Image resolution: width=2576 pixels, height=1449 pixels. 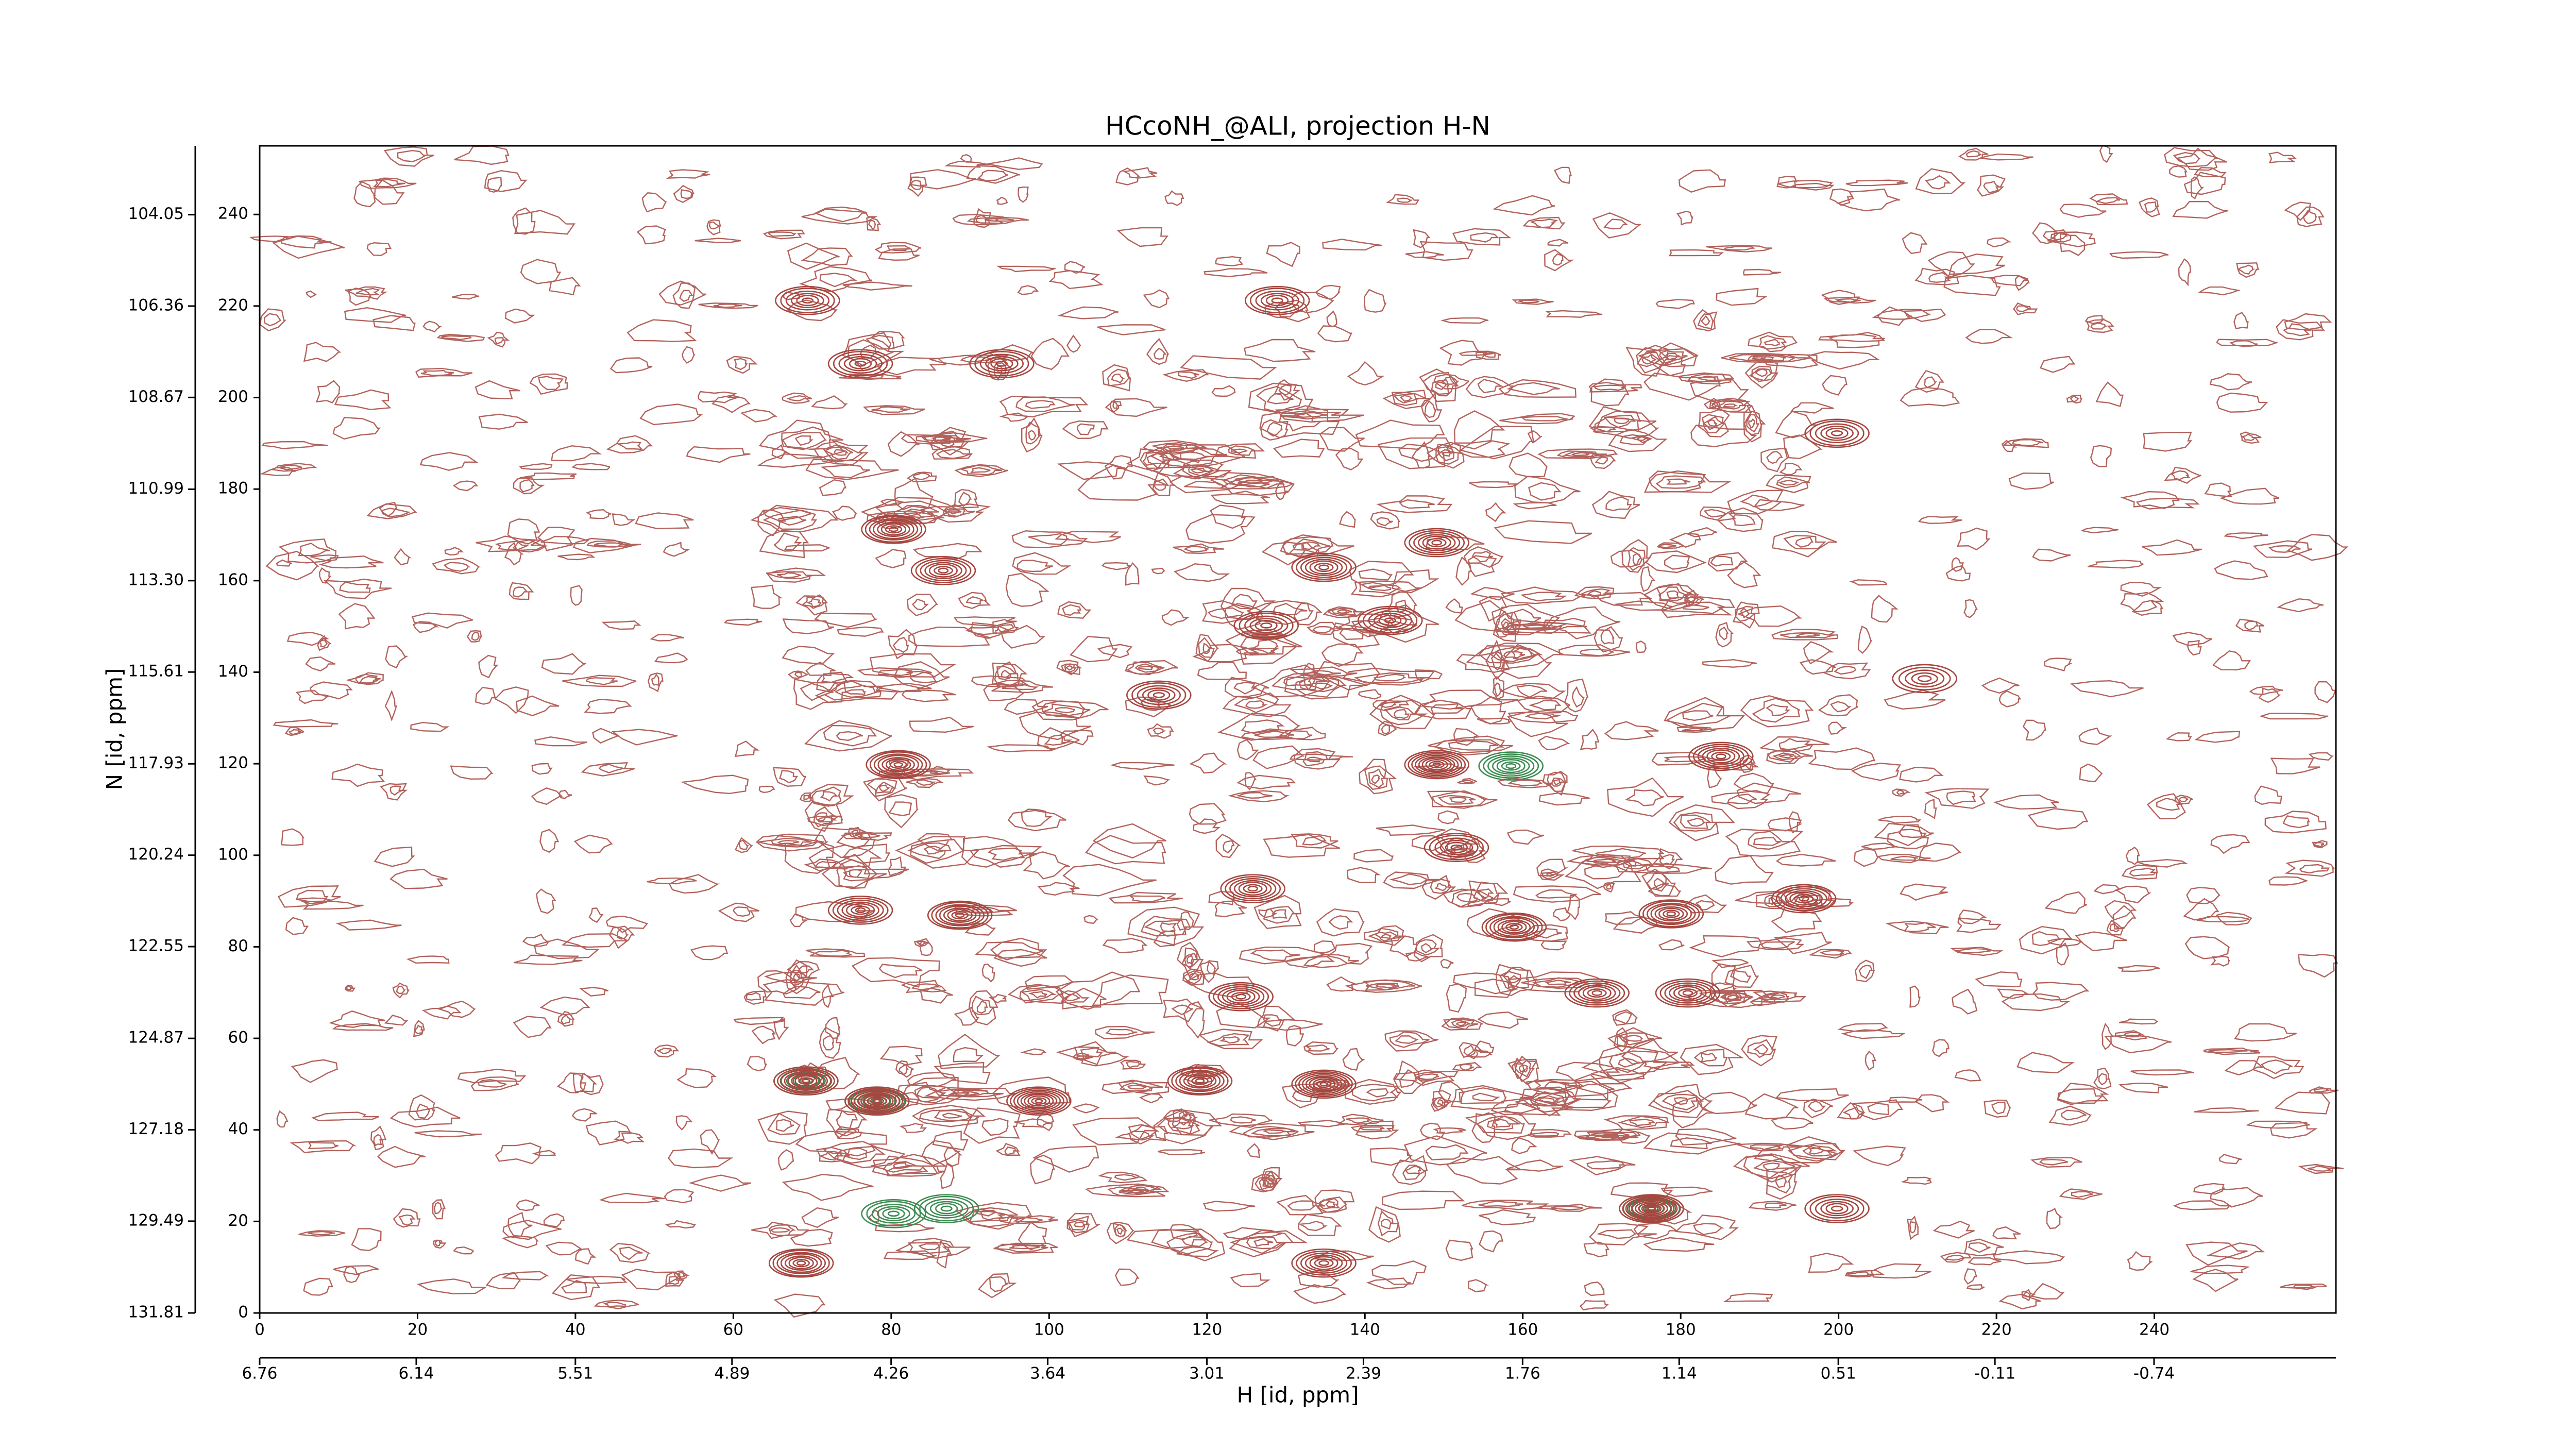 What do you see at coordinates (1994, 1373) in the screenshot?
I see `x2-tick-label: -0.11` at bounding box center [1994, 1373].